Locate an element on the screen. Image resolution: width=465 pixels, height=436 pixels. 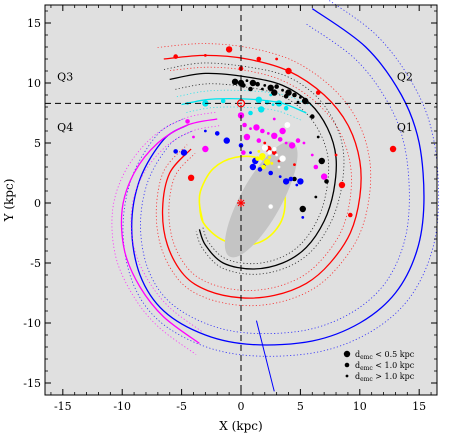
x-tick-label: -5 is located at coordinates (181, 406).